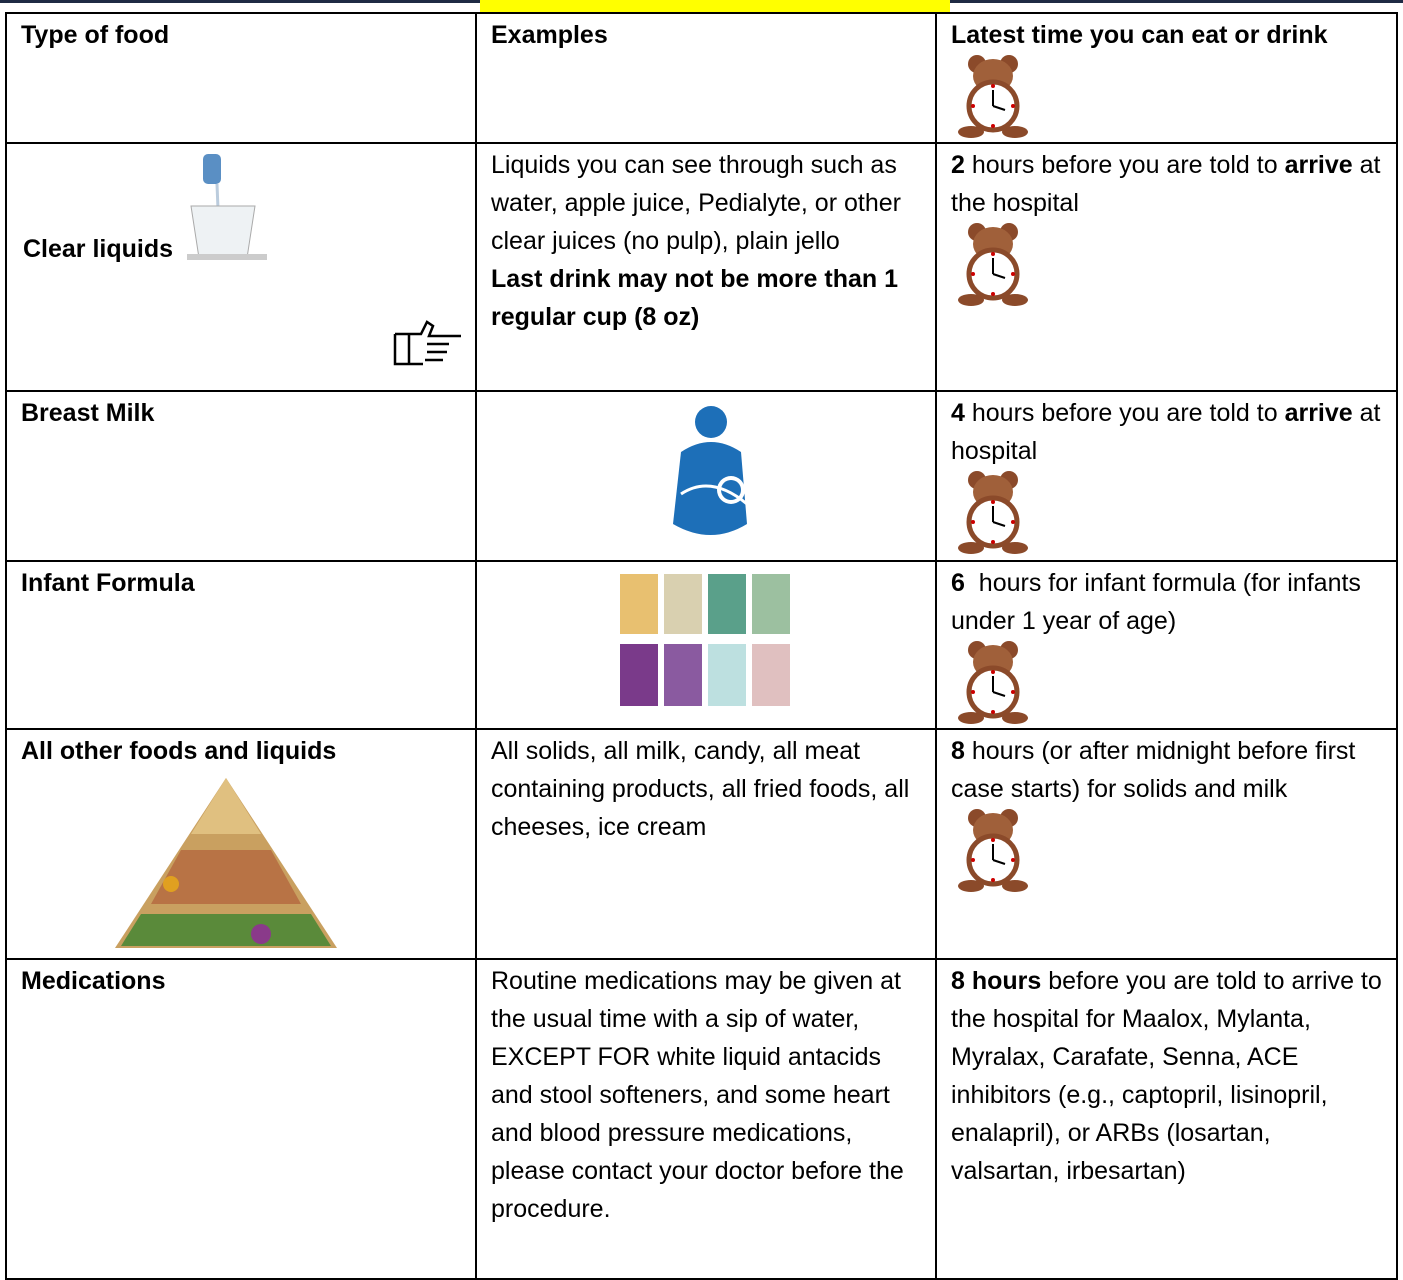 The width and height of the screenshot is (1403, 1280). What do you see at coordinates (958, 413) in the screenshot?
I see `text-run: 4` at bounding box center [958, 413].